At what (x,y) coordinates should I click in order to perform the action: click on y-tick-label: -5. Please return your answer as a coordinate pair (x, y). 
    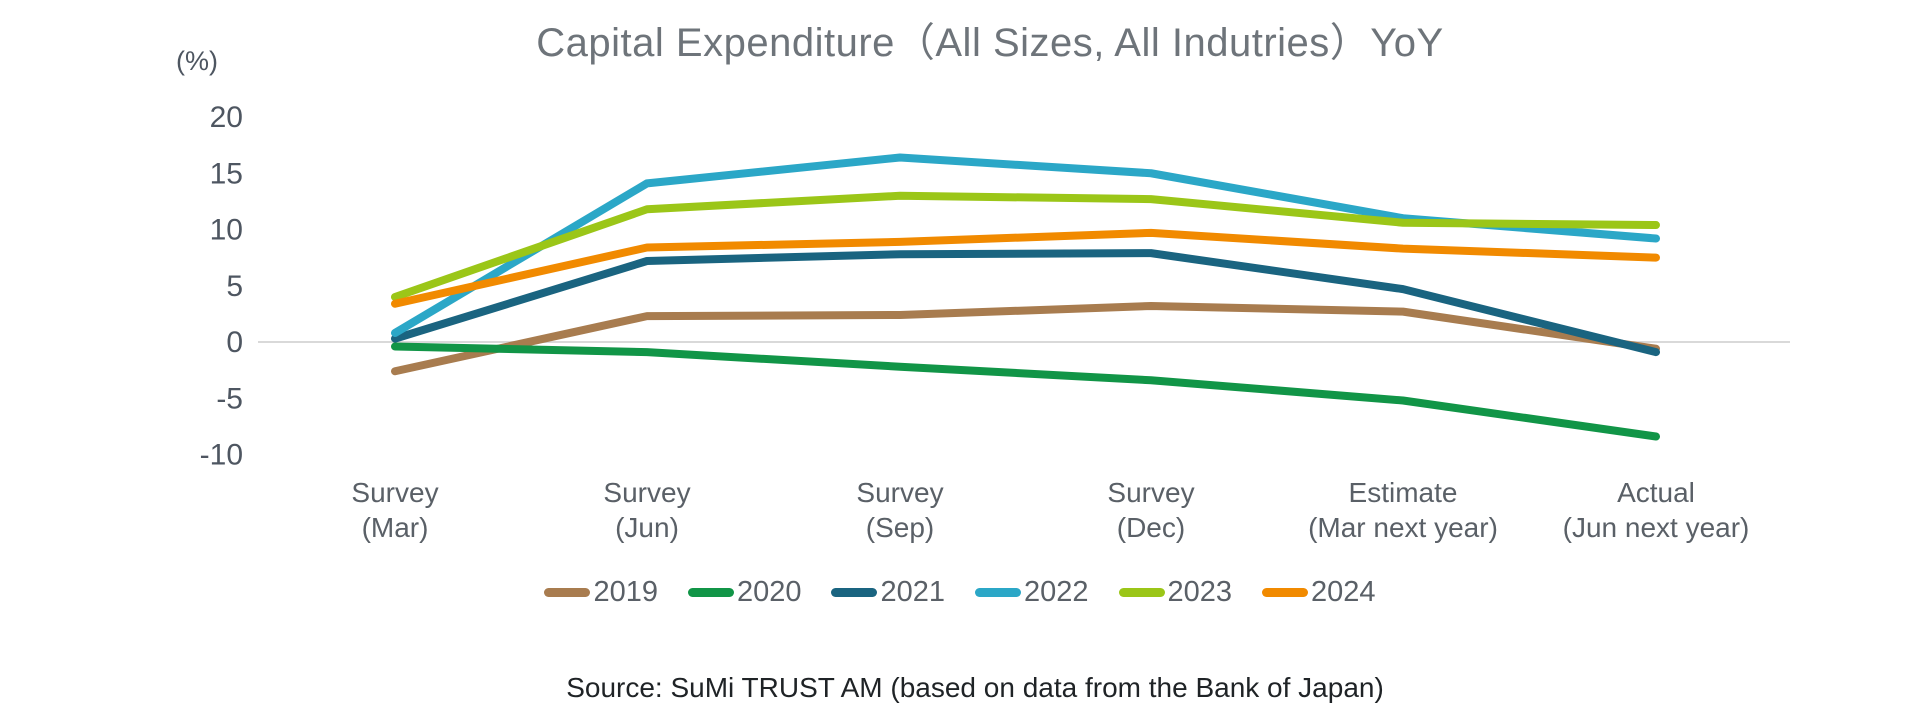
    Looking at the image, I should click on (229, 398).